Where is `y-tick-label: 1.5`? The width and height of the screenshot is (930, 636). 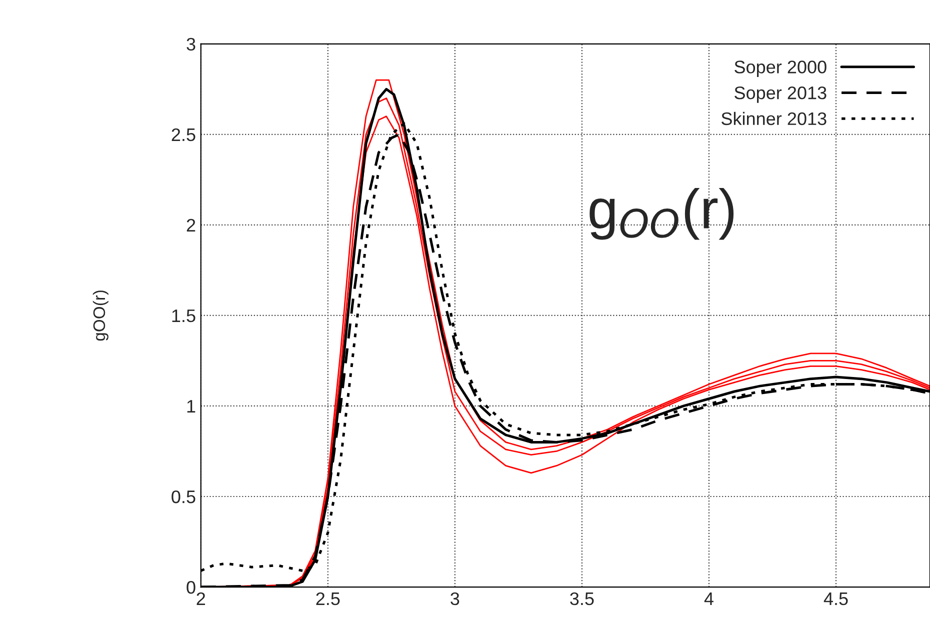 y-tick-label: 1.5 is located at coordinates (184, 316).